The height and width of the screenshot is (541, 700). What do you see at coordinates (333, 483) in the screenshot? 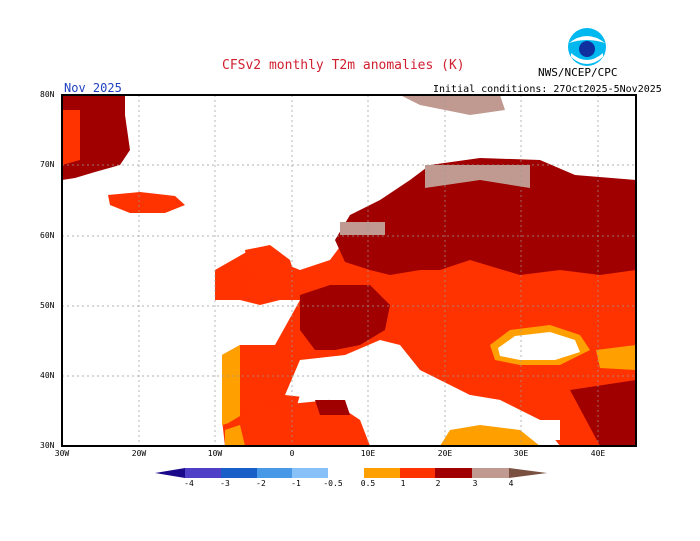
I see `colorbar-label: -0.5` at bounding box center [333, 483].